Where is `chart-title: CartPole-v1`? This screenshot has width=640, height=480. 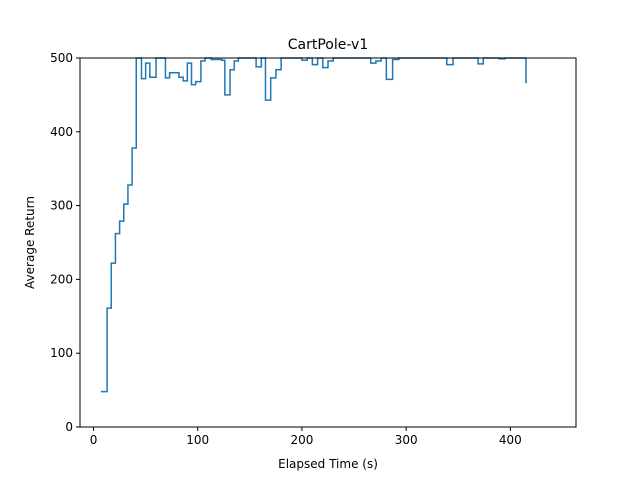
chart-title: CartPole-v1 is located at coordinates (328, 45).